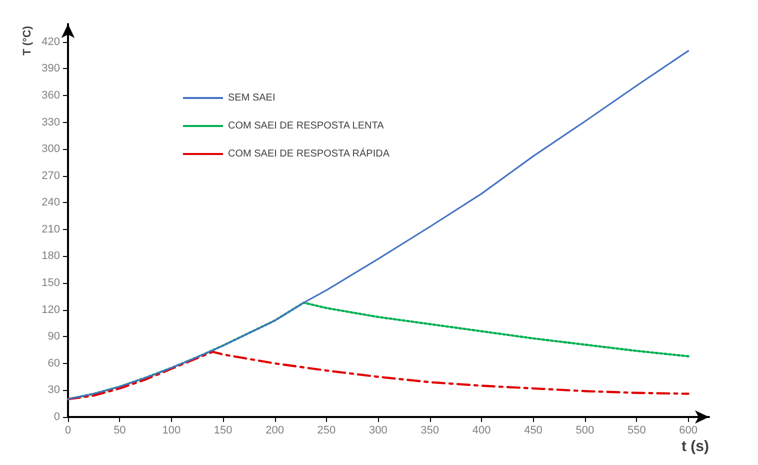 The height and width of the screenshot is (465, 758). Describe the element at coordinates (51, 310) in the screenshot. I see `y-tick-label: 120` at that location.